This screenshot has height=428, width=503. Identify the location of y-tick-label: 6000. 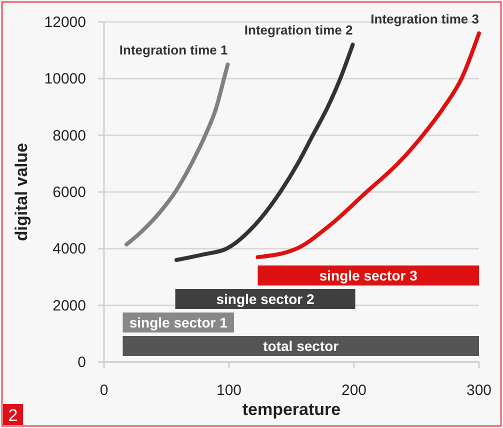
(69, 192).